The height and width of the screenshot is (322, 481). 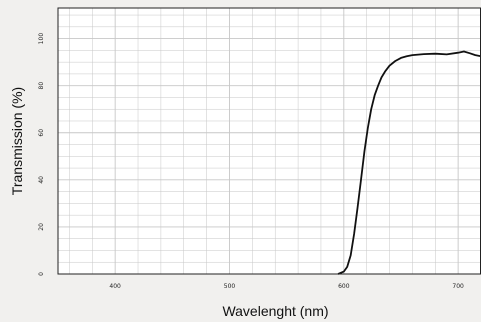 What do you see at coordinates (41, 180) in the screenshot?
I see `y-tick-label: 40` at bounding box center [41, 180].